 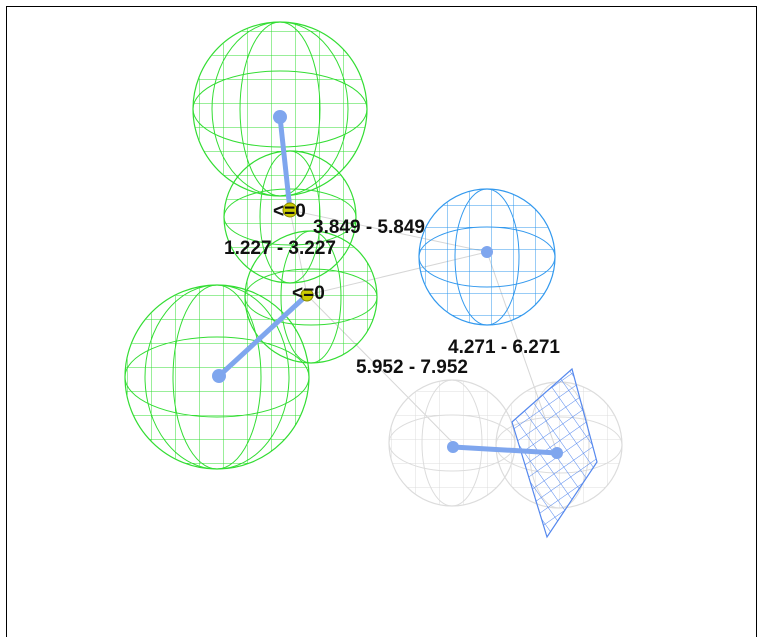 I want to click on hydrophobic-sphere-top, so click(x=280, y=109).